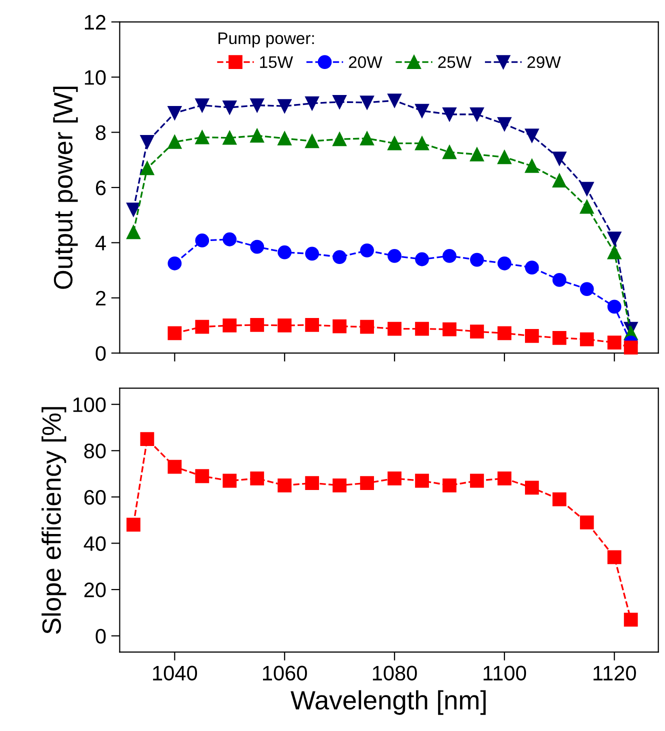 The image size is (665, 731). Describe the element at coordinates (95, 77) in the screenshot. I see `y-tick-label: 10` at that location.